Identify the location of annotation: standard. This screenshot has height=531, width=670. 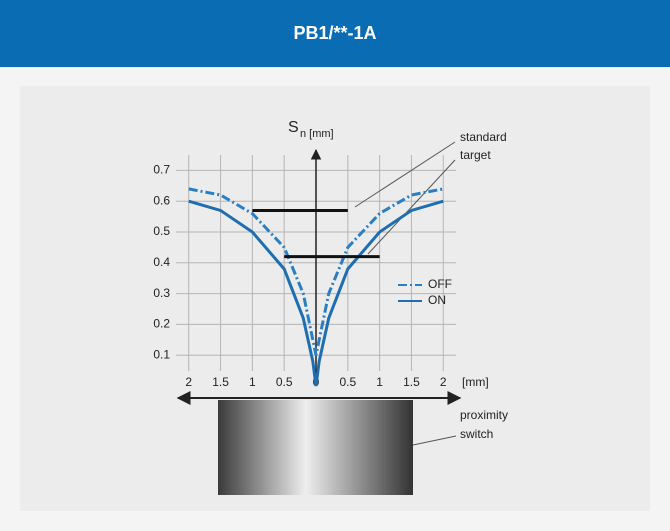
(483, 137).